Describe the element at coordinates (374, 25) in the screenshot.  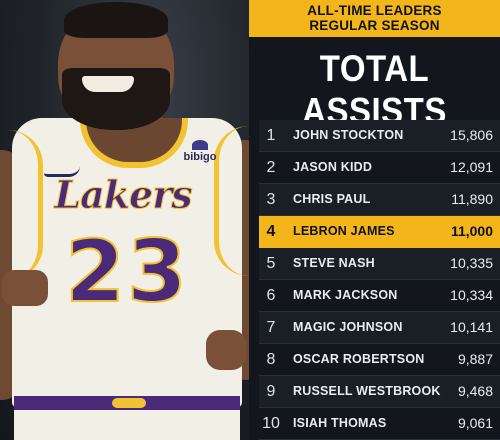
I see `banner-line-2: REGULAR SEASON` at that location.